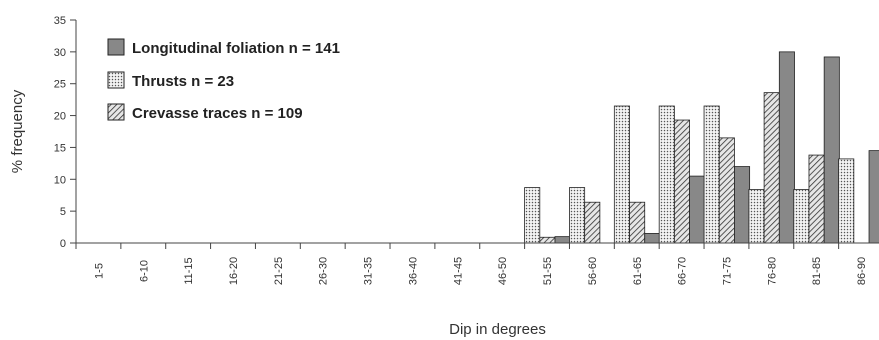 The image size is (879, 340). Describe the element at coordinates (189, 270) in the screenshot. I see `x-tick-label: 11-15` at that location.